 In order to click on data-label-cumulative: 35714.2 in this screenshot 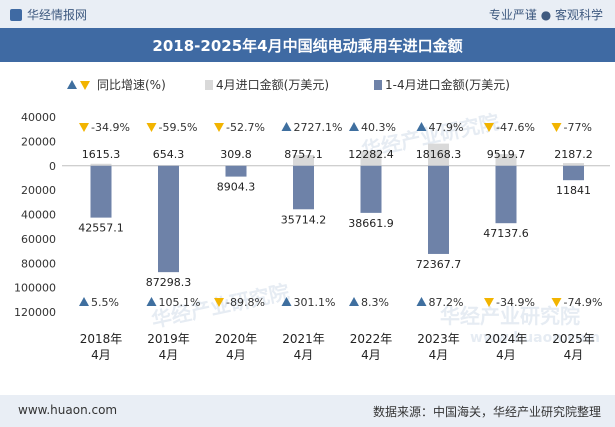, I will do `click(304, 219)`.